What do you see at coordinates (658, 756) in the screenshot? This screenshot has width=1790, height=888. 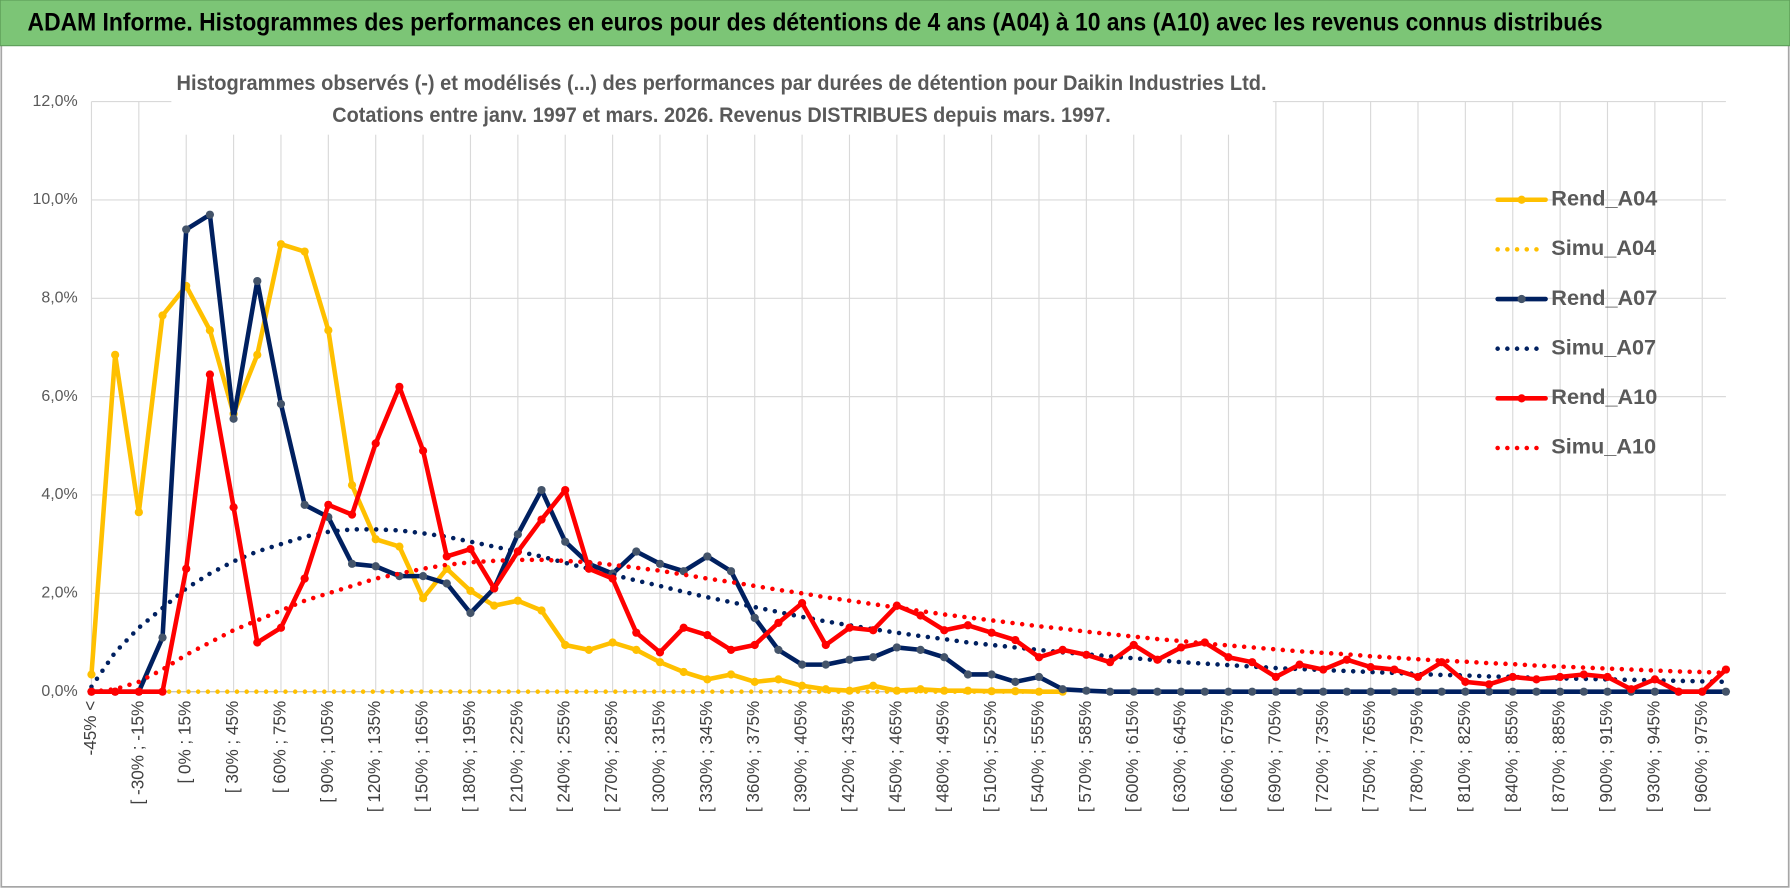 I see `x-tick-label: [ 300% ; 315%` at bounding box center [658, 756].